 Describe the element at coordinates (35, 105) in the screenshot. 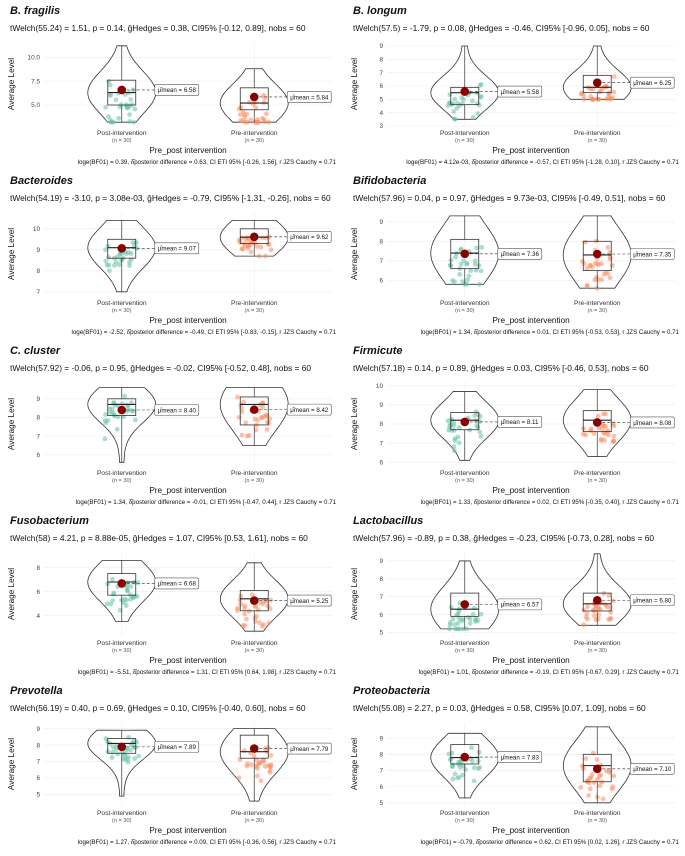

I see `y-tick-label: 5.0` at that location.